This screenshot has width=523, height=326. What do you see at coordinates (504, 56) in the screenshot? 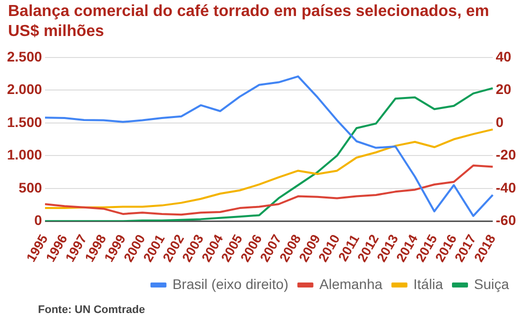
I see `y2-tick-label: 40` at bounding box center [504, 56].